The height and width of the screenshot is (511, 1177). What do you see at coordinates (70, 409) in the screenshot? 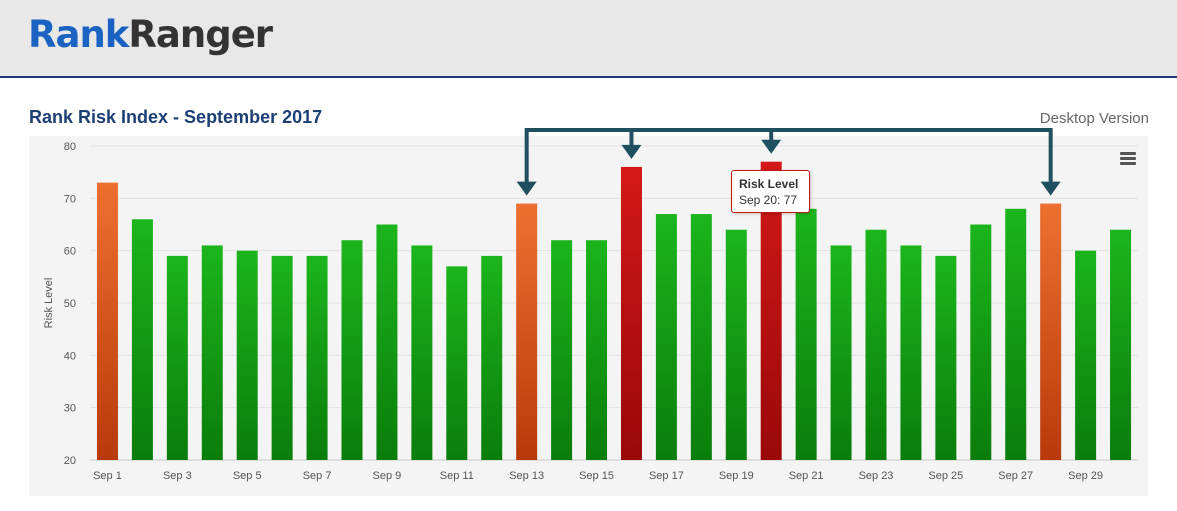
I see `y-tick-label: 30` at bounding box center [70, 409].